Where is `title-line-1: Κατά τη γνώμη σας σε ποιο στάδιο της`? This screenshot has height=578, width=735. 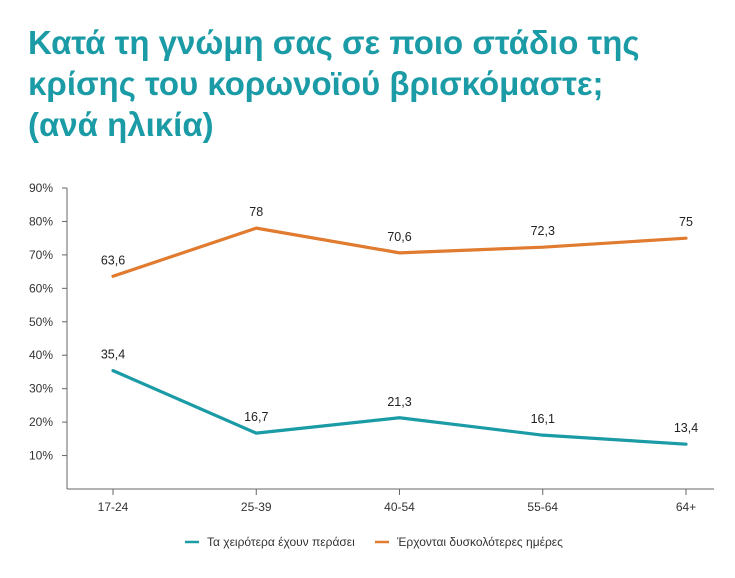 title-line-1: Κατά τη γνώμη σας σε ποιο στάδιο της is located at coordinates (334, 42).